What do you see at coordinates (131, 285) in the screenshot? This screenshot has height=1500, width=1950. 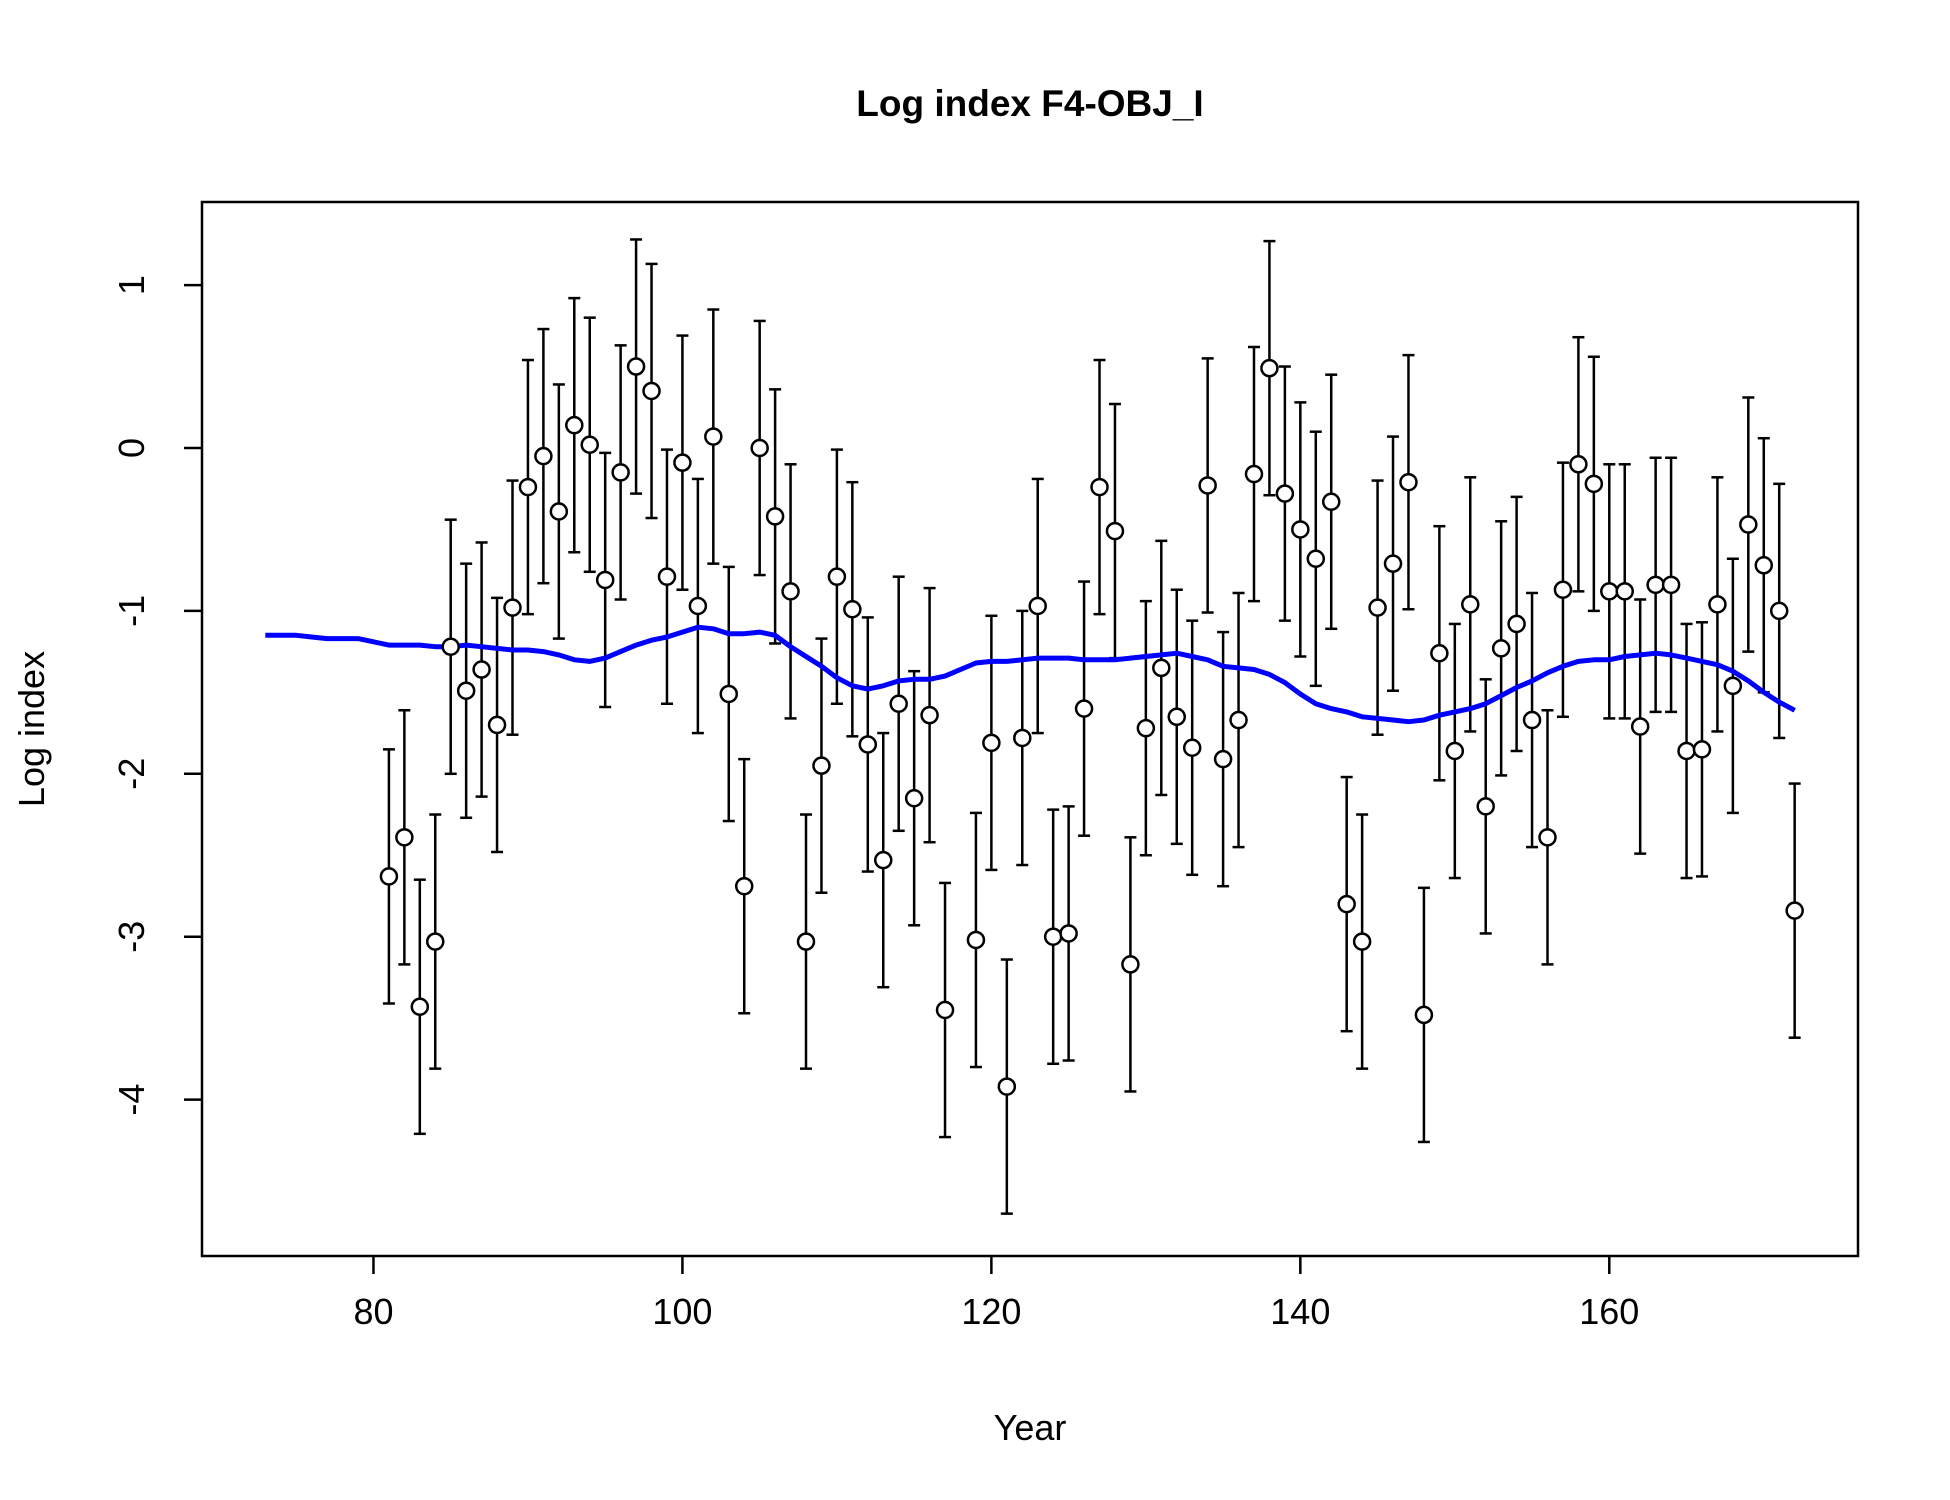 I see `y-tick-label: 1` at bounding box center [131, 285].